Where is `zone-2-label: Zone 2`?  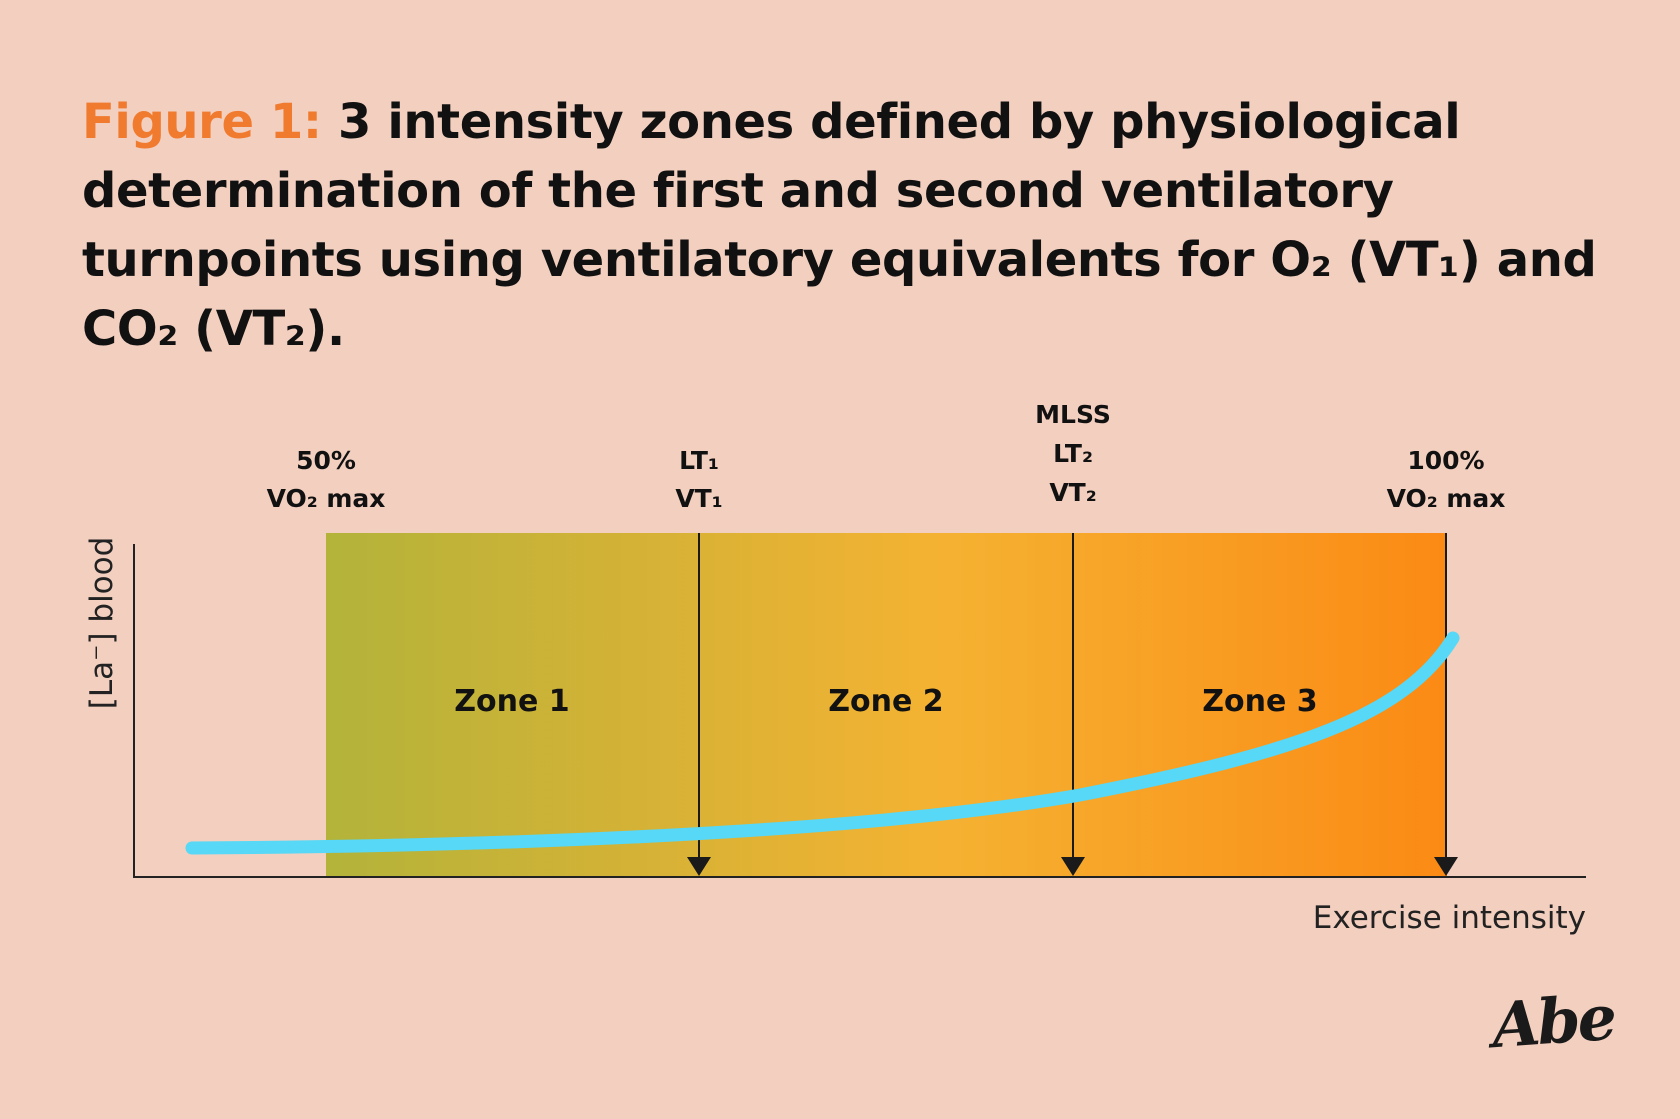
zone-2-label: Zone 2 is located at coordinates (885, 701).